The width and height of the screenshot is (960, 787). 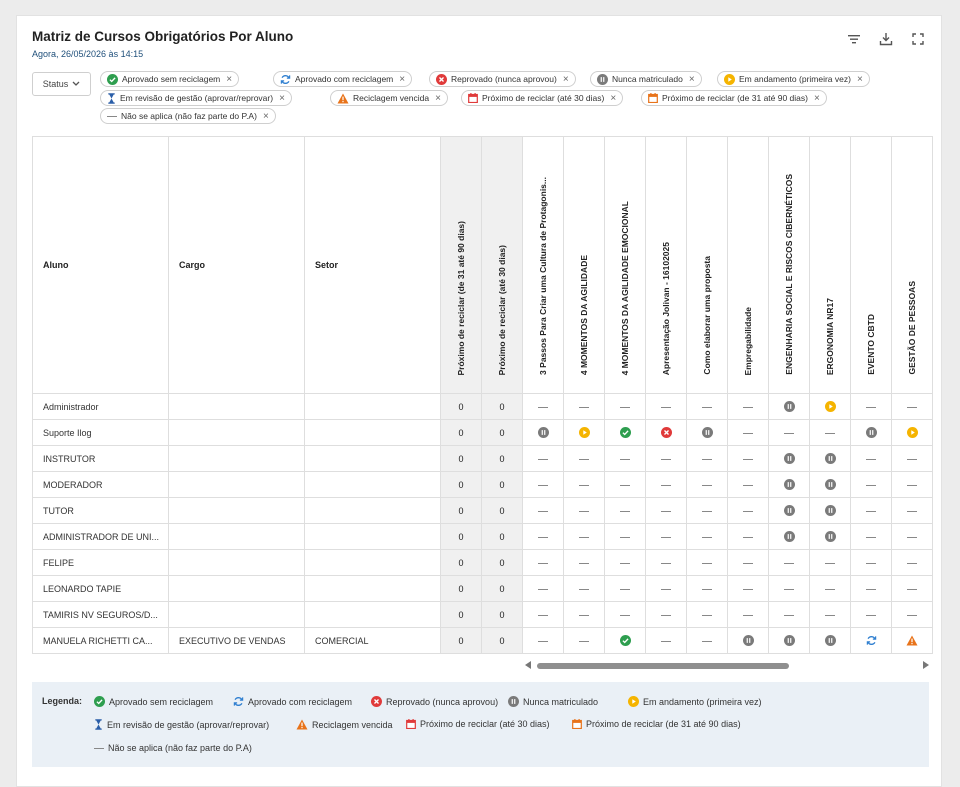 What do you see at coordinates (789, 265) in the screenshot?
I see `column-header-course: ENGENHARIA SOCIAL E RISCOS CIBERNÉTICOS` at bounding box center [789, 265].